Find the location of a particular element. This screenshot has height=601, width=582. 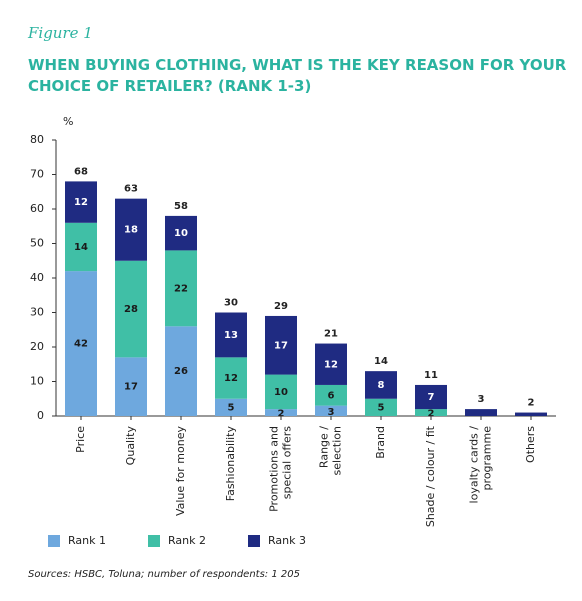

value-label: 8 is located at coordinates (381, 385).